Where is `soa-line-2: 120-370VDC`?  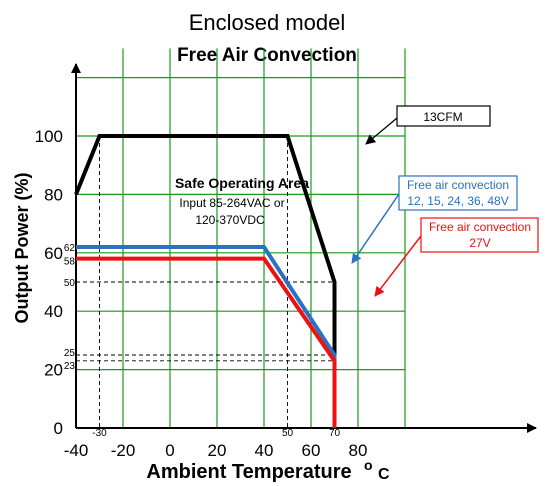
soa-line-2: 120-370VDC is located at coordinates (230, 220).